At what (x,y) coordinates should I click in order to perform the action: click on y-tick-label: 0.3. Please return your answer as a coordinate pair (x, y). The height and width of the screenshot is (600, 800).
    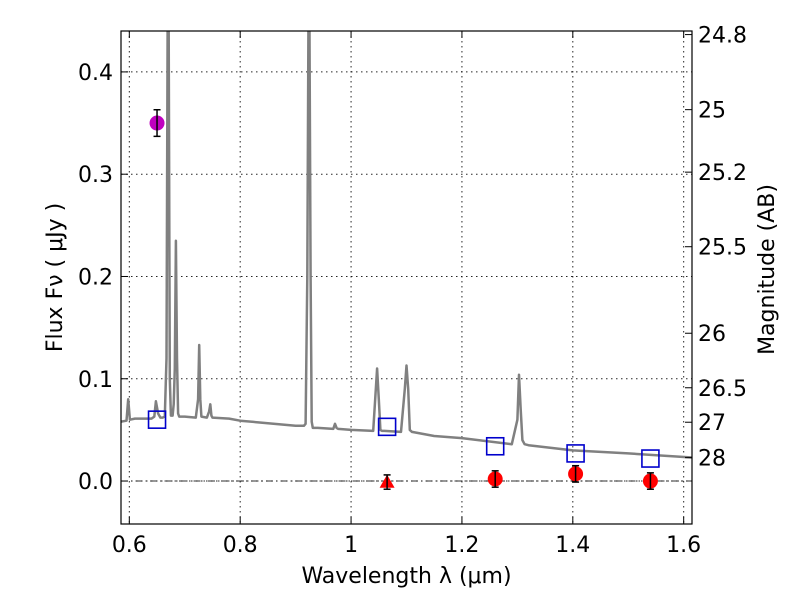
    Looking at the image, I should click on (95, 175).